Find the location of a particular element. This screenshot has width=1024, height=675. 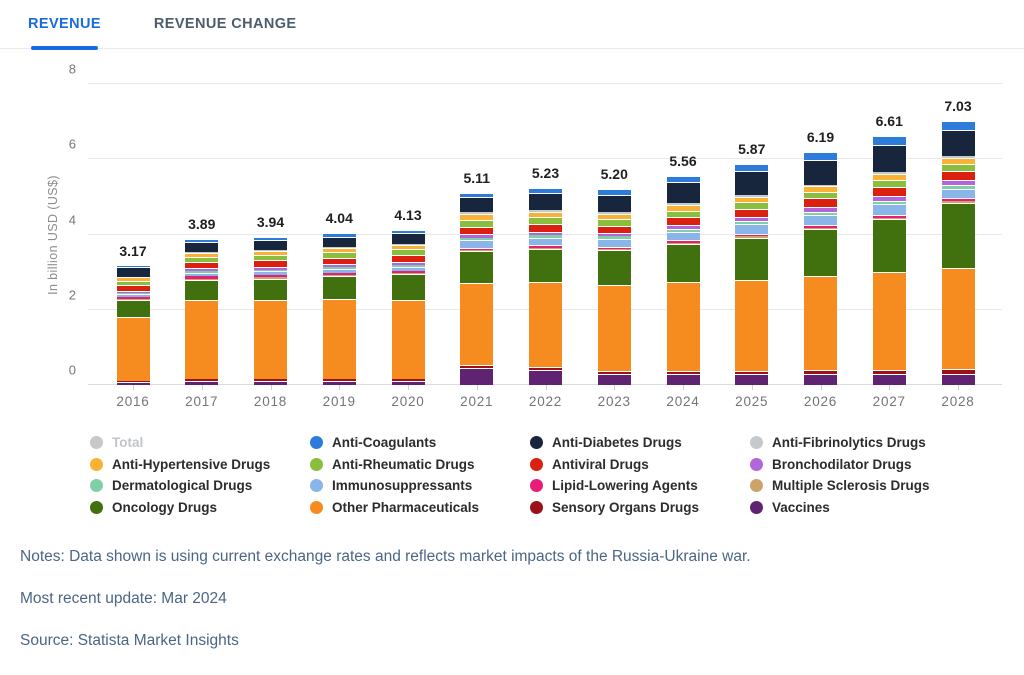

legend-item-anti-hypertensive-drugs: Anti-Hypertensive Drugs is located at coordinates (200, 464).